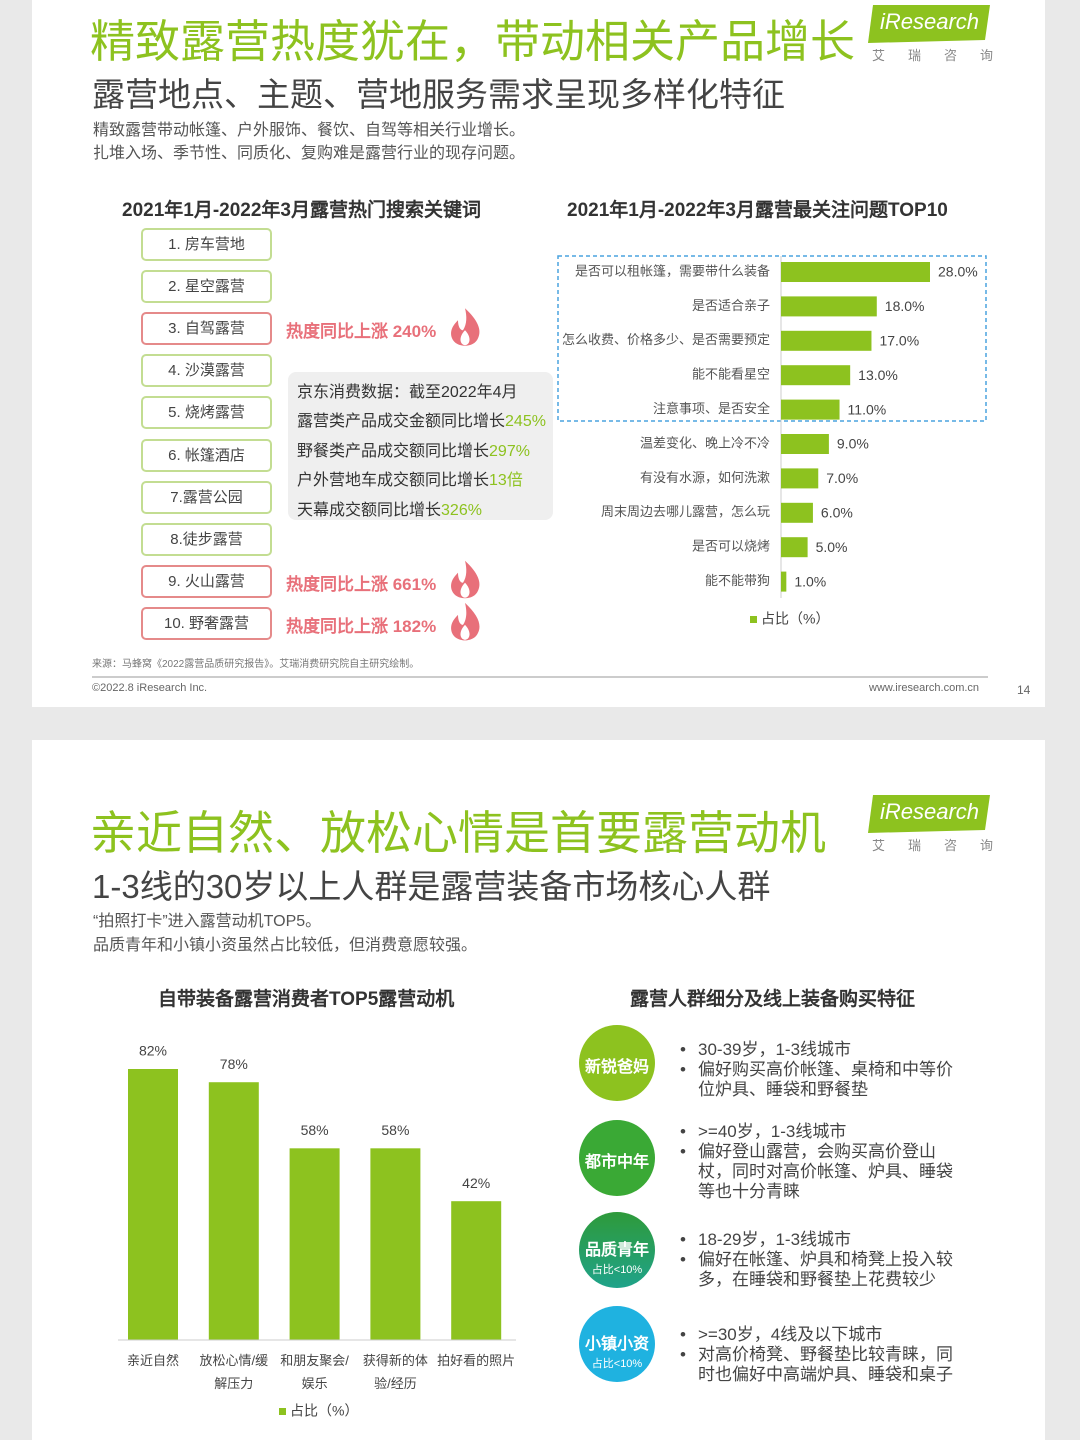 The image size is (1080, 1440). What do you see at coordinates (314, 1372) in the screenshot?
I see `category-label: 和朋友聚会/娱乐` at bounding box center [314, 1372].